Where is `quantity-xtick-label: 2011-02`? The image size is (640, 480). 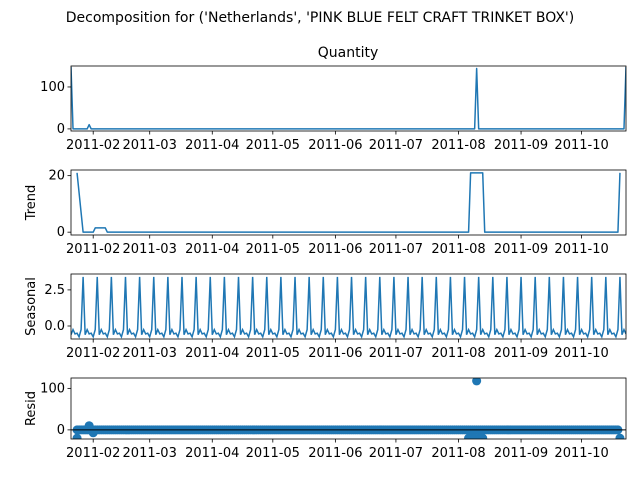
quantity-xtick-label: 2011-02 is located at coordinates (93, 145).